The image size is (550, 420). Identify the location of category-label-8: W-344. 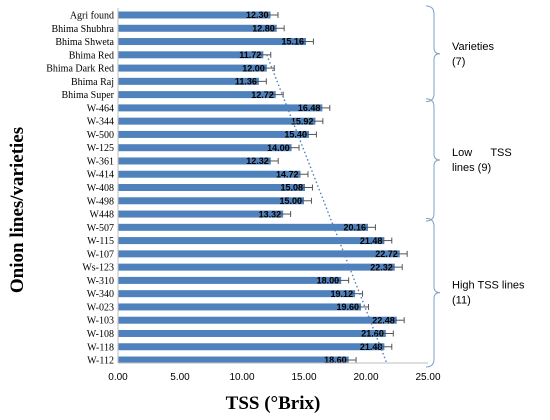
(100, 122).